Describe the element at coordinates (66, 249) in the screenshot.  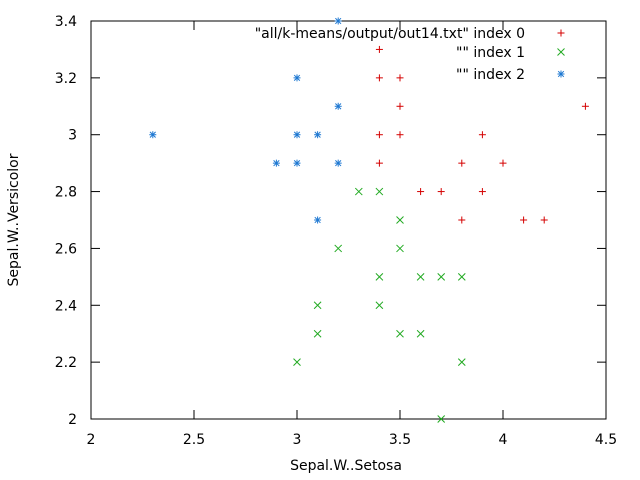
I see `y-tick-label: 2.6` at that location.